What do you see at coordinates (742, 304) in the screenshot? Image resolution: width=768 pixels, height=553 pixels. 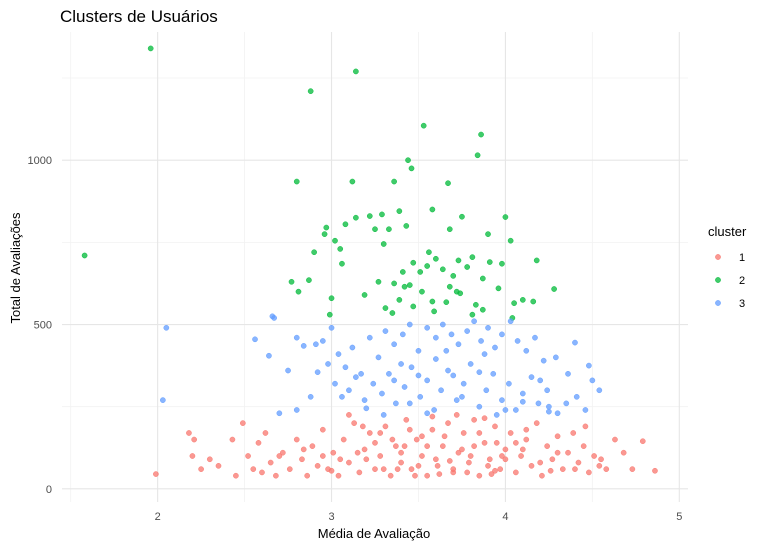 I see `legend-label-3: 3` at bounding box center [742, 304].